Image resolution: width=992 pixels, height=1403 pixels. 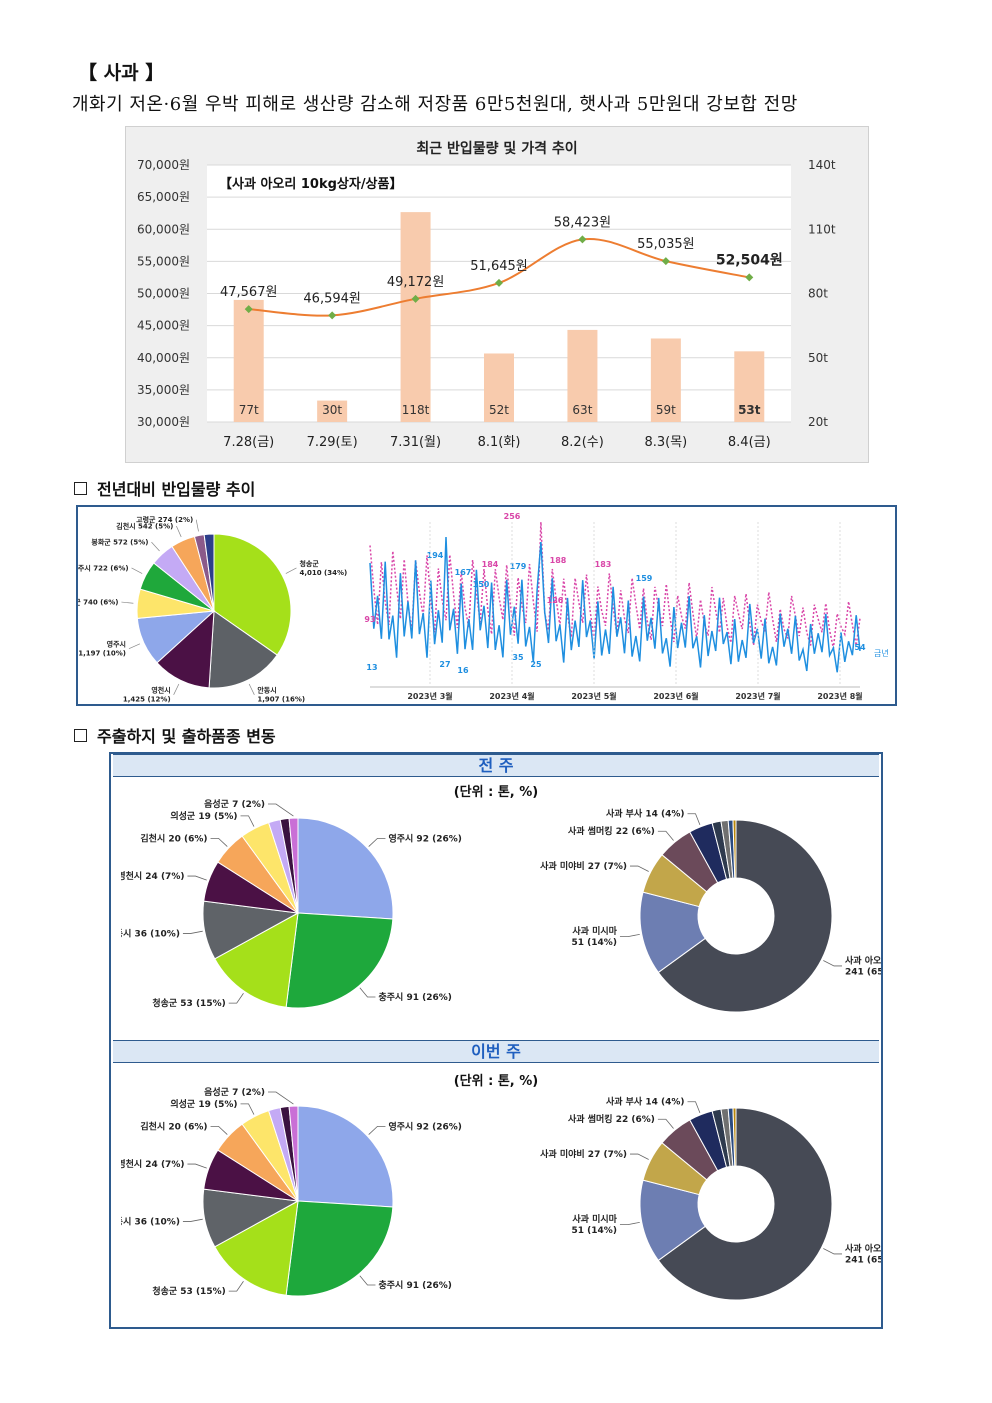 I want to click on point-label: 179, so click(x=518, y=566).